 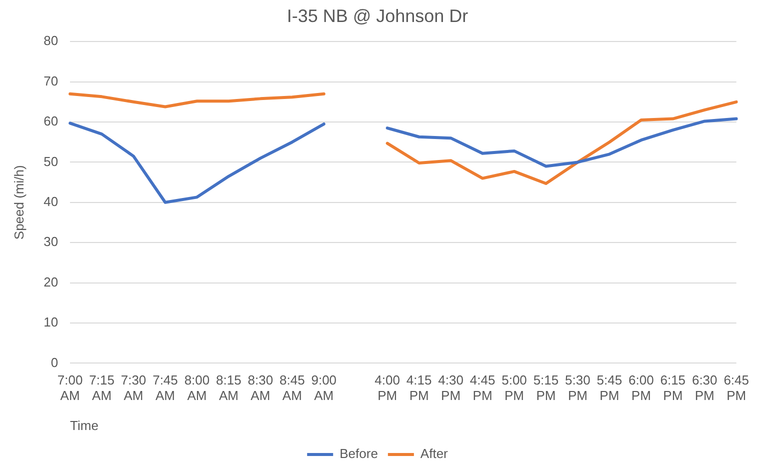 What do you see at coordinates (609, 388) in the screenshot?
I see `x-tick-label: 5:45 PM` at bounding box center [609, 388].